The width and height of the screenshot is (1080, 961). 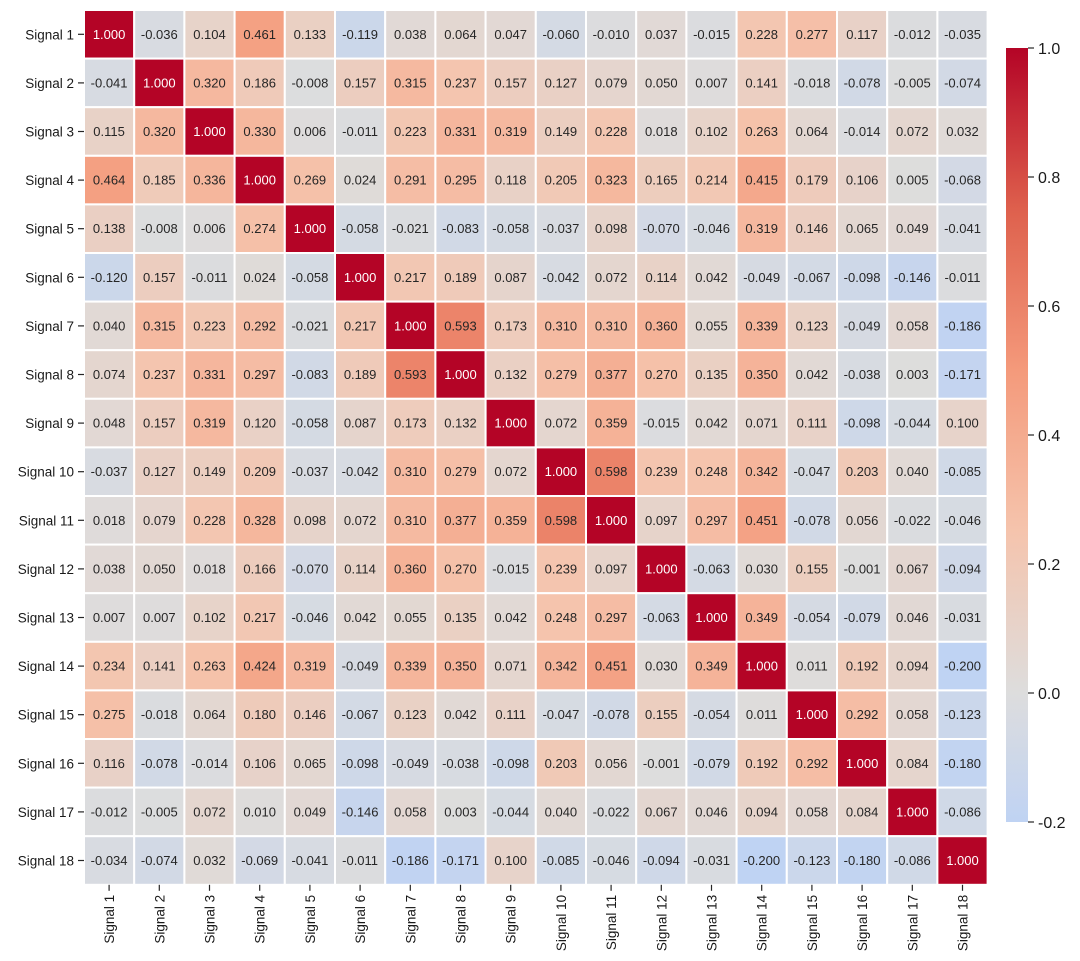 What do you see at coordinates (109, 860) in the screenshot?
I see `cell-value-label: -0.034` at bounding box center [109, 860].